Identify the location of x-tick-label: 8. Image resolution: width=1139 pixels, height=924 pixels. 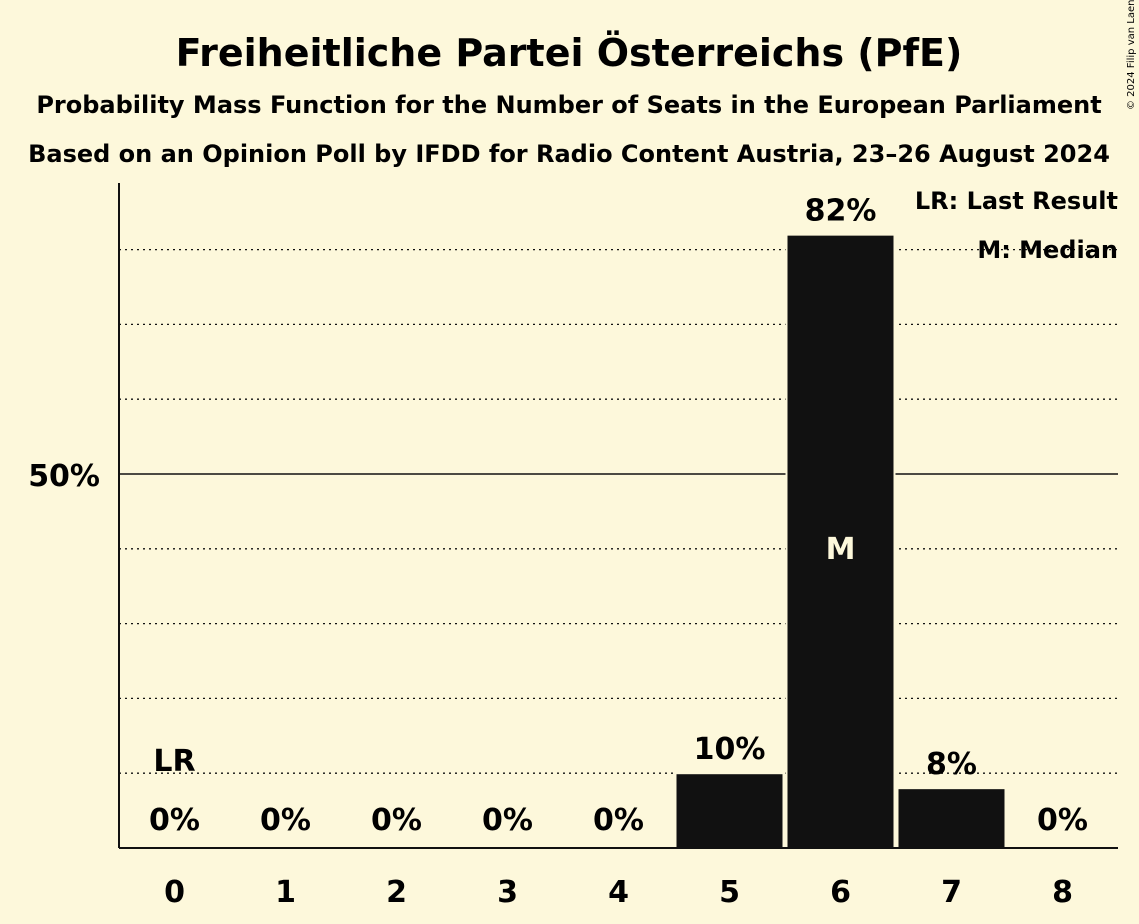
(1062, 892).